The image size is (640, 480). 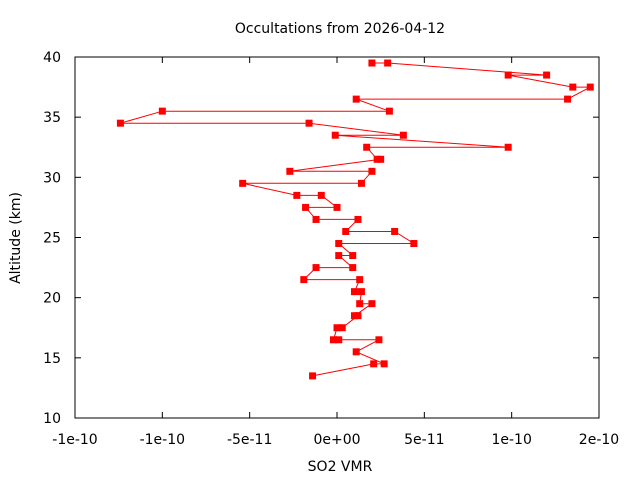 I want to click on x-tick-label: 1e-10, so click(x=511, y=440).